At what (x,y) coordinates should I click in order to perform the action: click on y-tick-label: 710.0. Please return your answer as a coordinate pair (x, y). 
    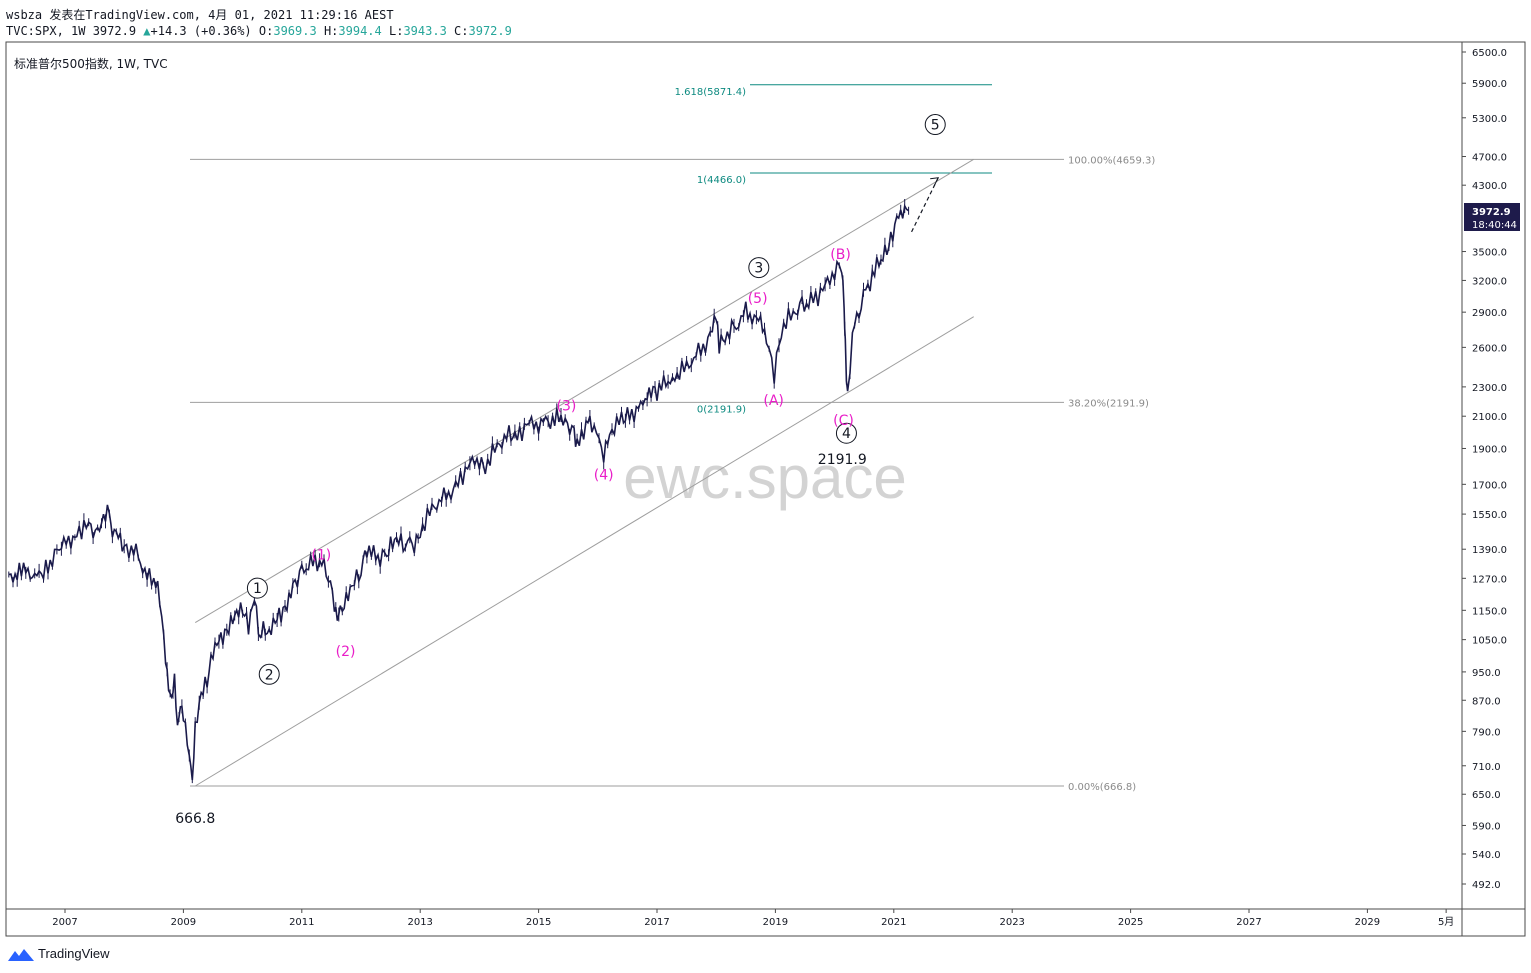
    Looking at the image, I should click on (1486, 767).